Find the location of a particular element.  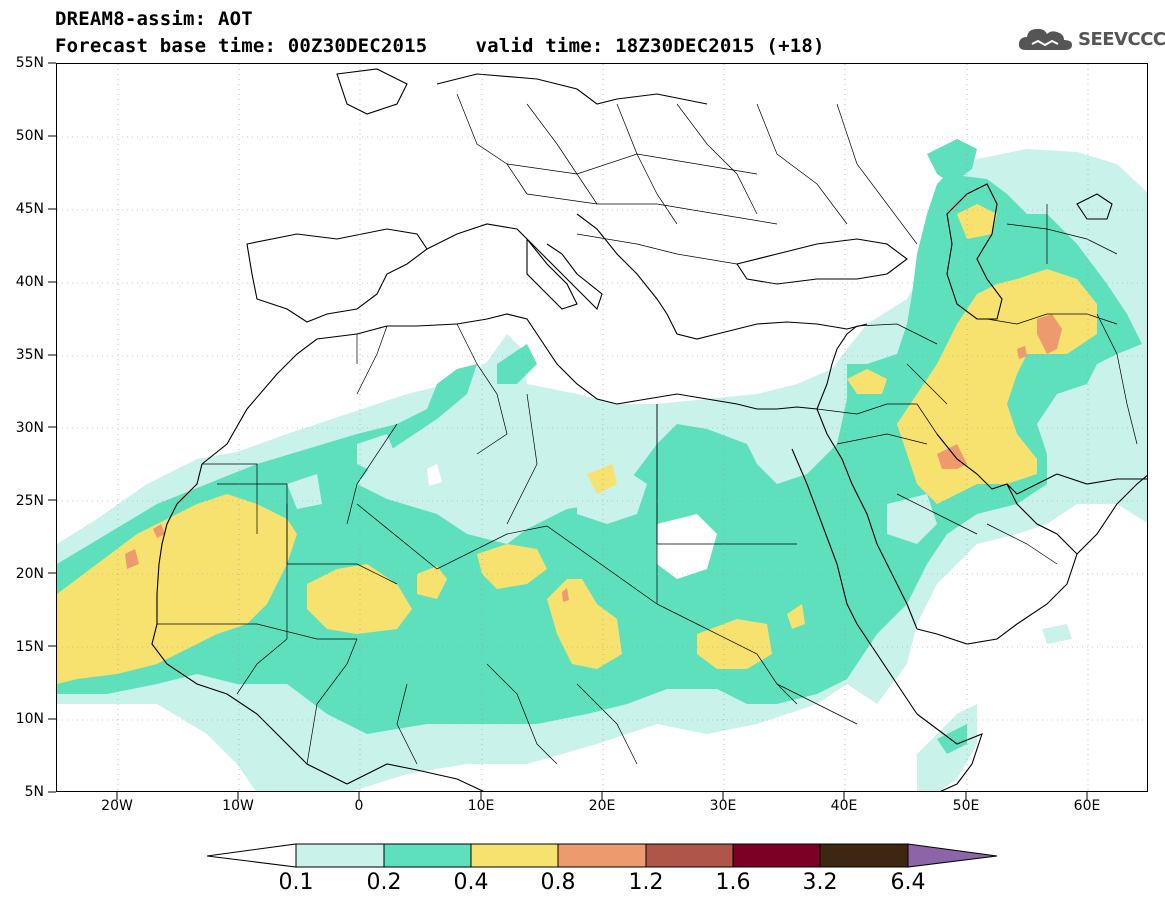

lat-label: 35N is located at coordinates (29, 355).